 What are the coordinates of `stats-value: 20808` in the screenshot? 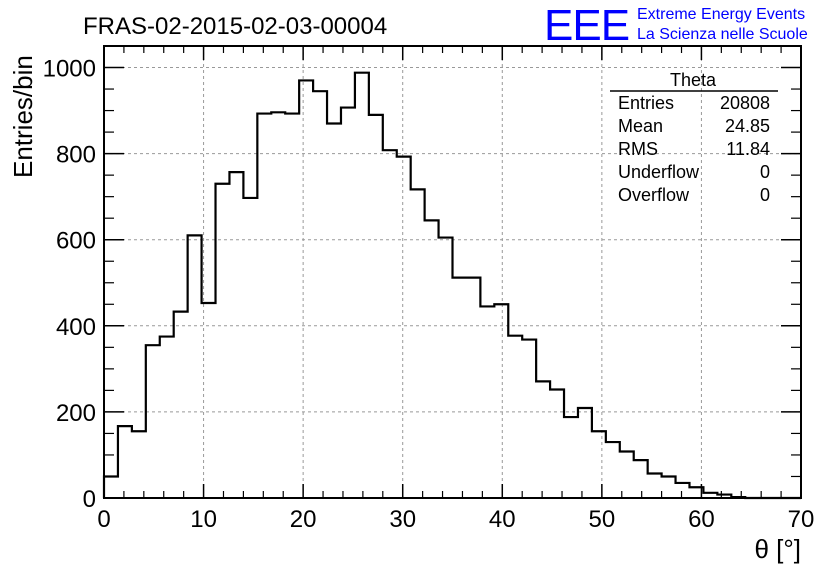 It's located at (745, 103).